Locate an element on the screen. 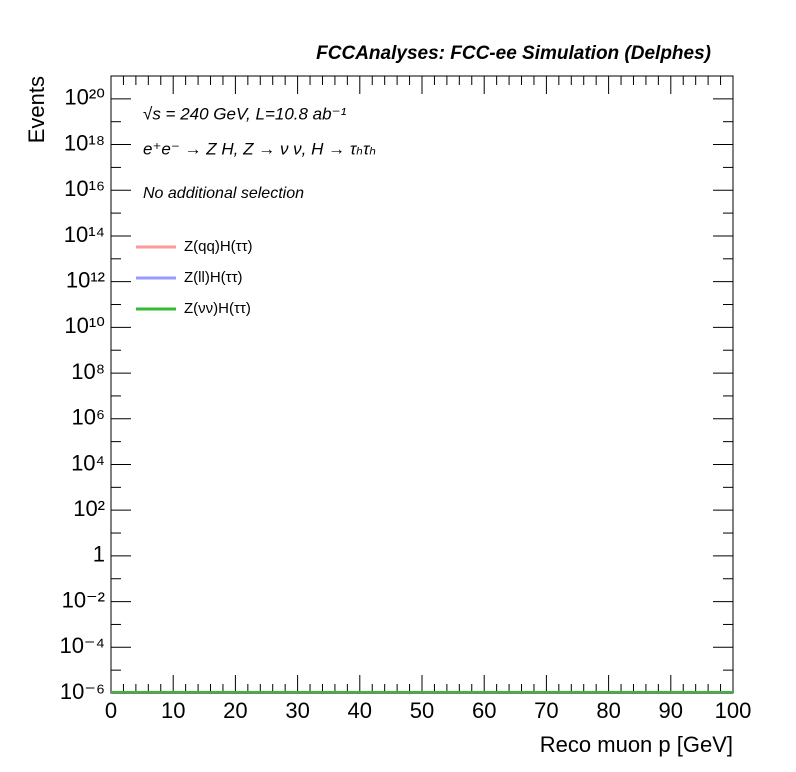 Image resolution: width=796 pixels, height=772 pixels. y-tick-label: 10¹⁰ is located at coordinates (84, 325).